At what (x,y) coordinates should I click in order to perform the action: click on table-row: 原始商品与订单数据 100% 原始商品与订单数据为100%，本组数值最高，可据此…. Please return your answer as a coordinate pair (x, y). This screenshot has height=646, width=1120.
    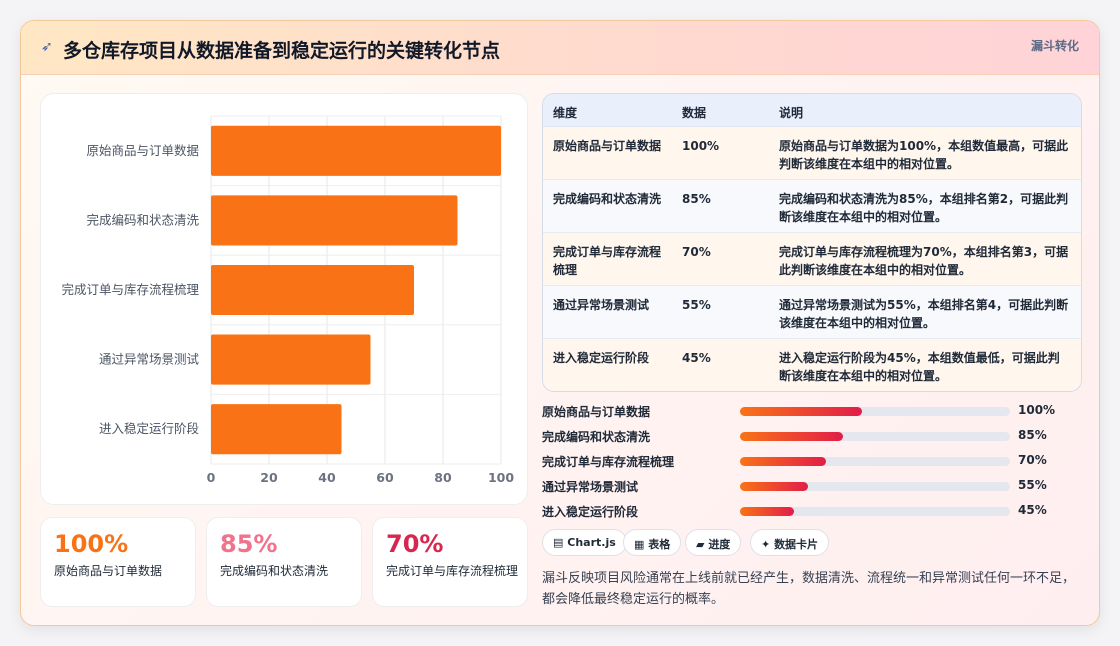
    Looking at the image, I should click on (812, 153).